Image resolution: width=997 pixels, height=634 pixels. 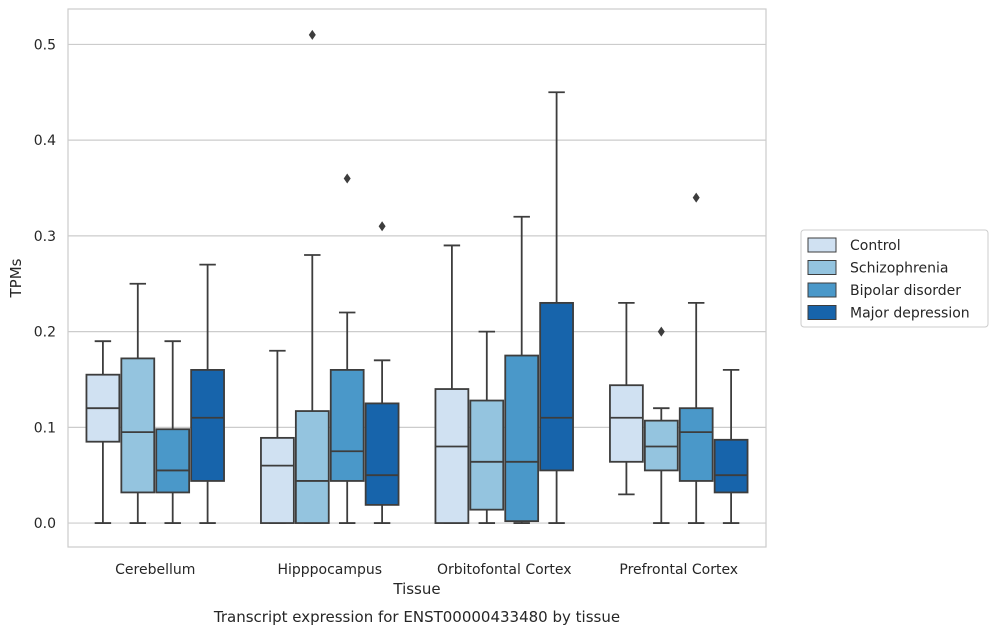 I want to click on x-tick-label: Hipppocampus, so click(x=329, y=570).